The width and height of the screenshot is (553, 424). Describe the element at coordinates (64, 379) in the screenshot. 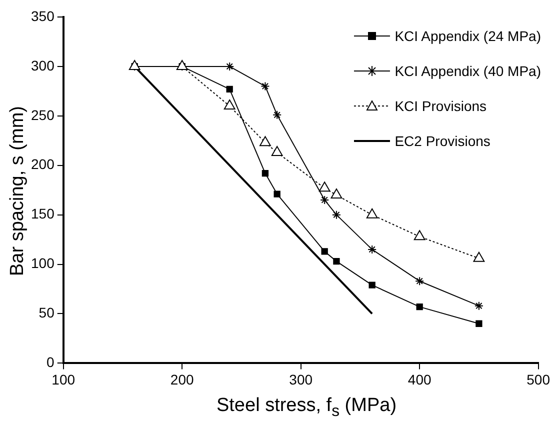

I see `x-tick-label: 100` at that location.